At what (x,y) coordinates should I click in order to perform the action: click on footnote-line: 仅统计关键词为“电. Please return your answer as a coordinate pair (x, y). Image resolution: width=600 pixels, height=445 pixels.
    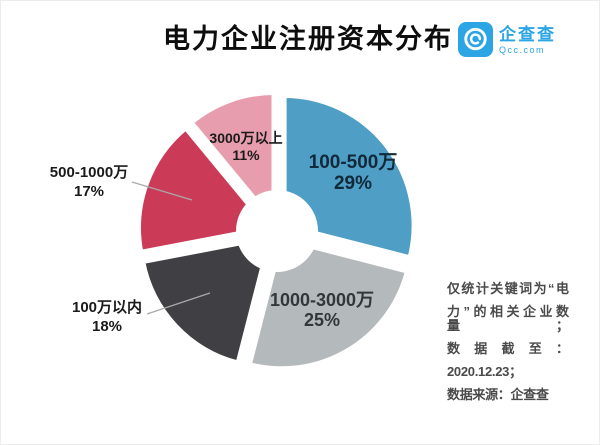
    Looking at the image, I should click on (508, 288).